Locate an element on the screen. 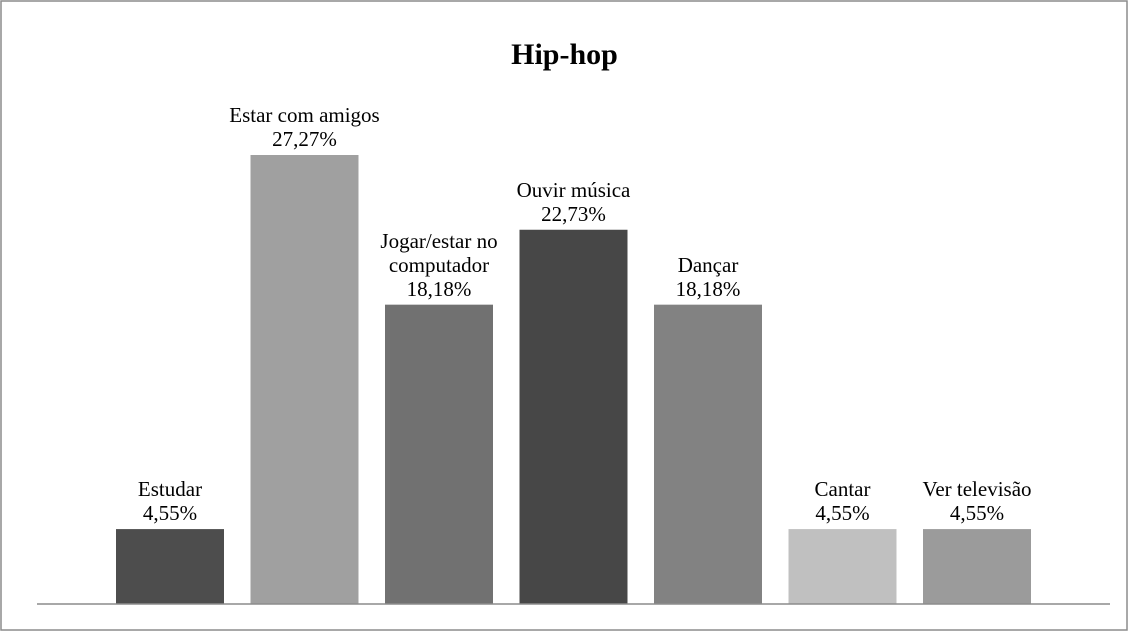  data-label: Cantar 4,55% is located at coordinates (843, 501).